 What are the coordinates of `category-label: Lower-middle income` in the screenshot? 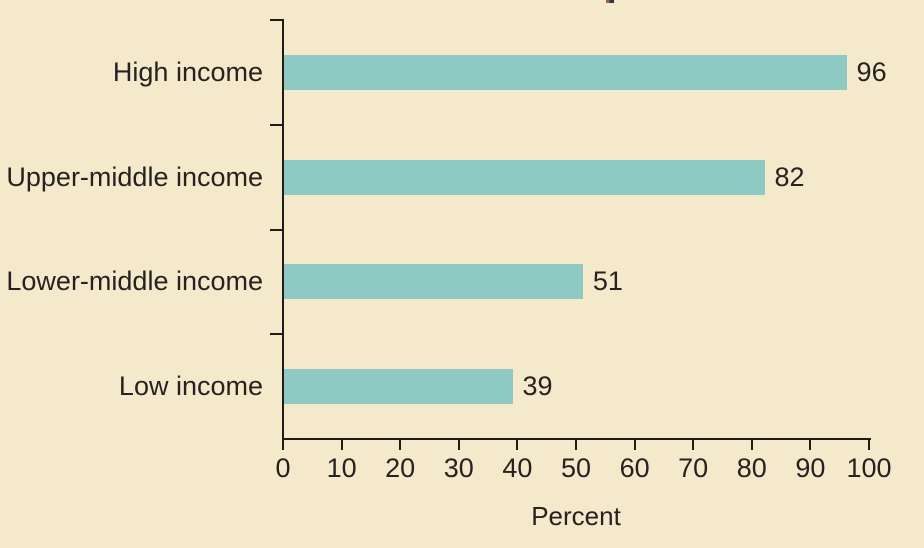 It's located at (134, 281).